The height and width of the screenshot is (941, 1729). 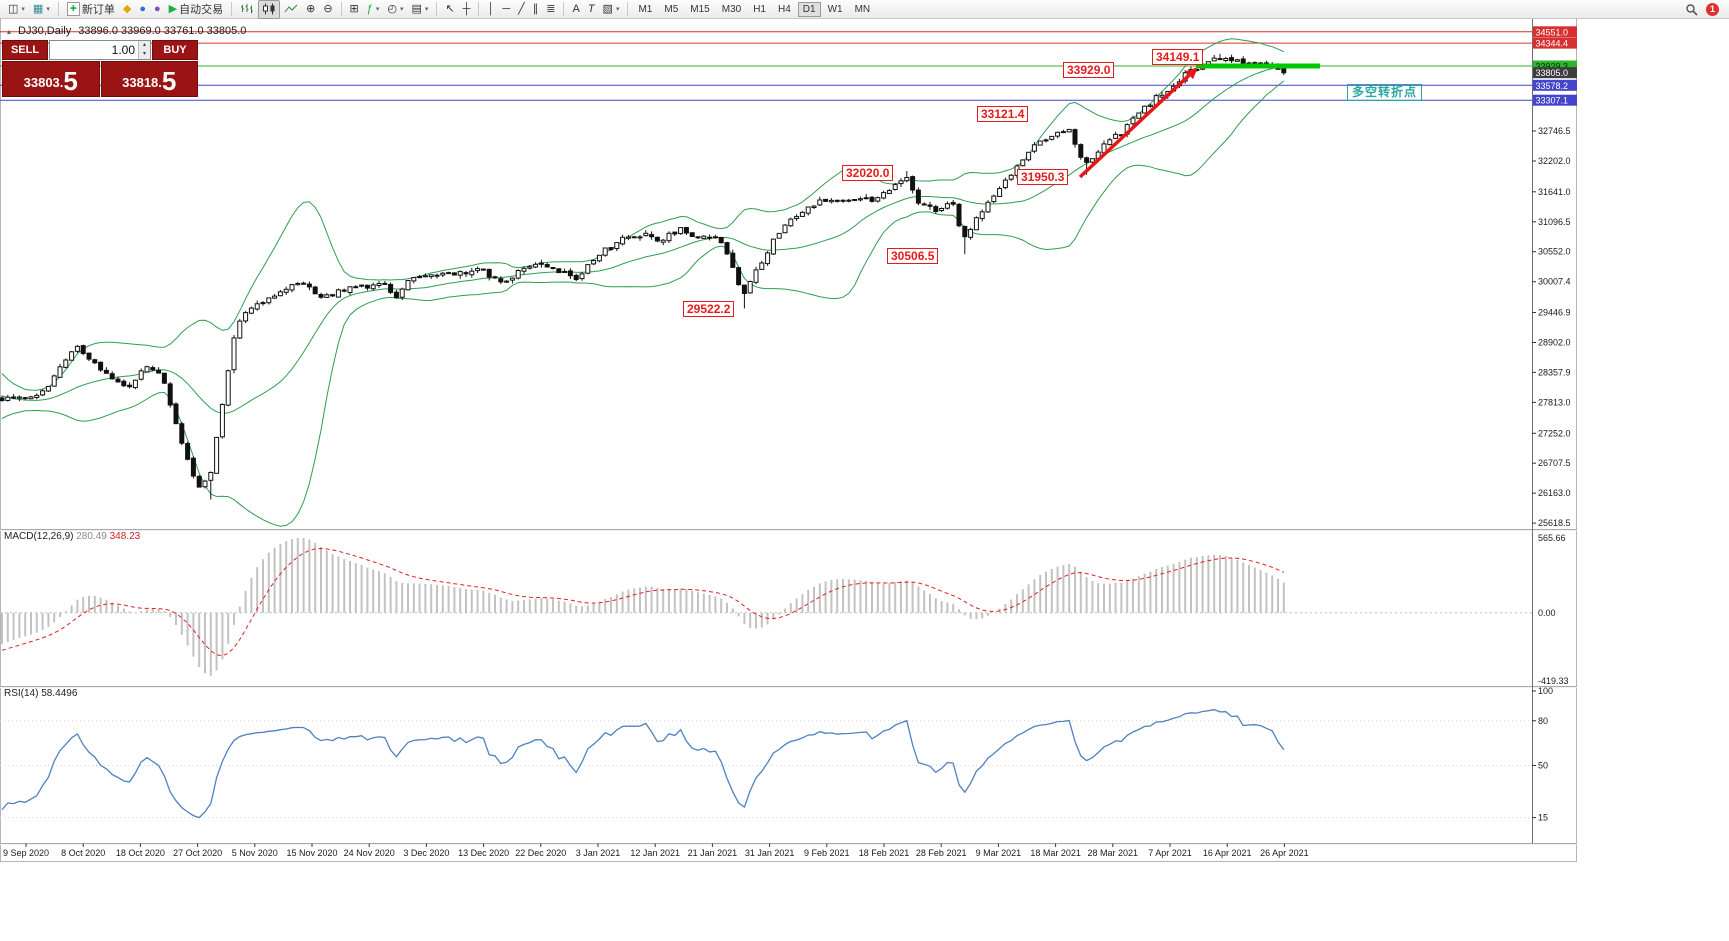 I want to click on indicators-button: ƒ ▾, so click(x=373, y=9).